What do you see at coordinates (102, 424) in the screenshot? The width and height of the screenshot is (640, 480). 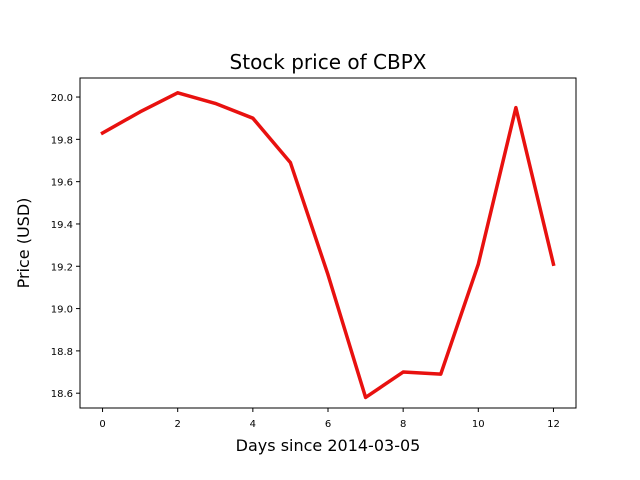 I see `x-tick-label: 0` at bounding box center [102, 424].